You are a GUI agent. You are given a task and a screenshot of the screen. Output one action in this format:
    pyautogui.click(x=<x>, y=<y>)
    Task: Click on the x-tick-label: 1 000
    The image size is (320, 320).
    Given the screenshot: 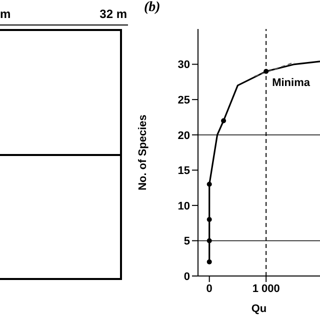 What is the action you would take?
    pyautogui.click(x=266, y=288)
    